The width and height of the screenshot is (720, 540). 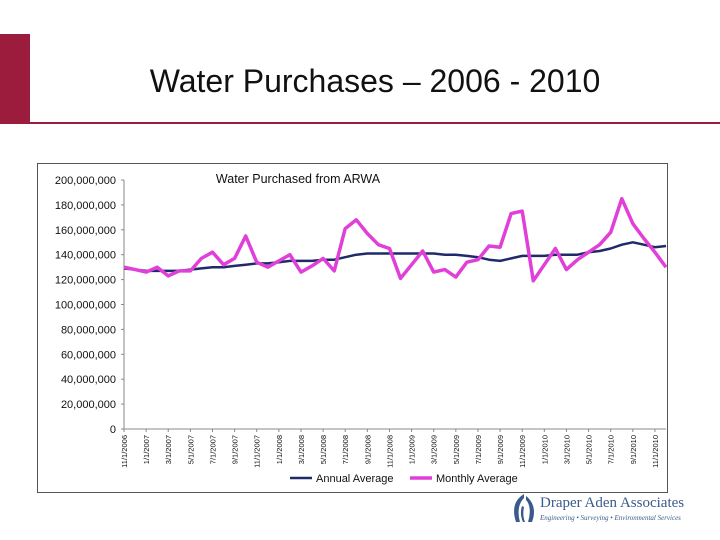 What do you see at coordinates (88, 355) in the screenshot?
I see `y-tick-label: 60,000,000` at bounding box center [88, 355].